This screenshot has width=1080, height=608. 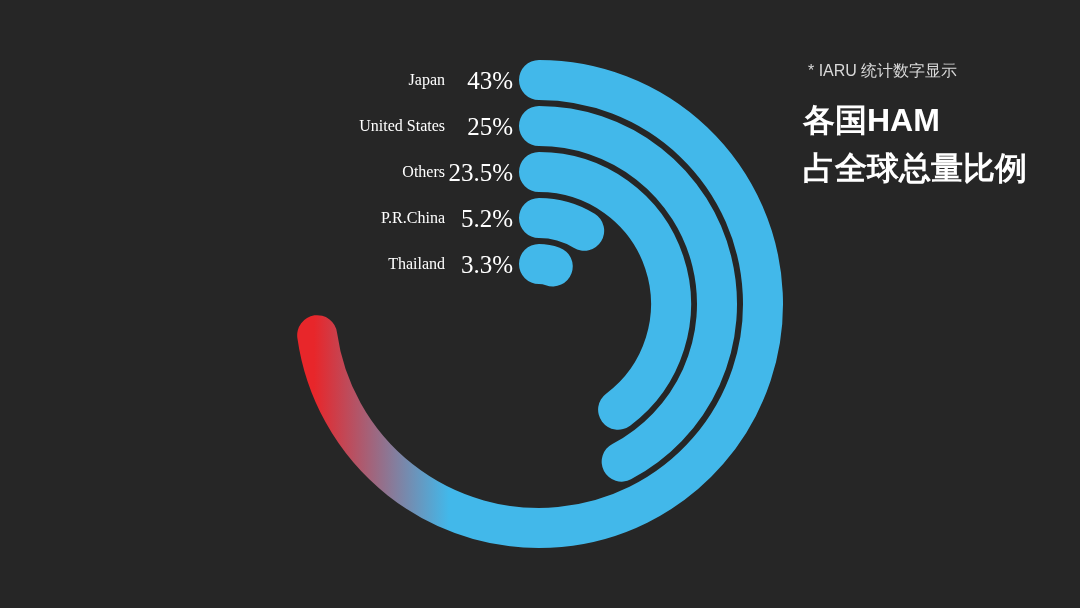 I want to click on category-label: Others, so click(x=423, y=171).